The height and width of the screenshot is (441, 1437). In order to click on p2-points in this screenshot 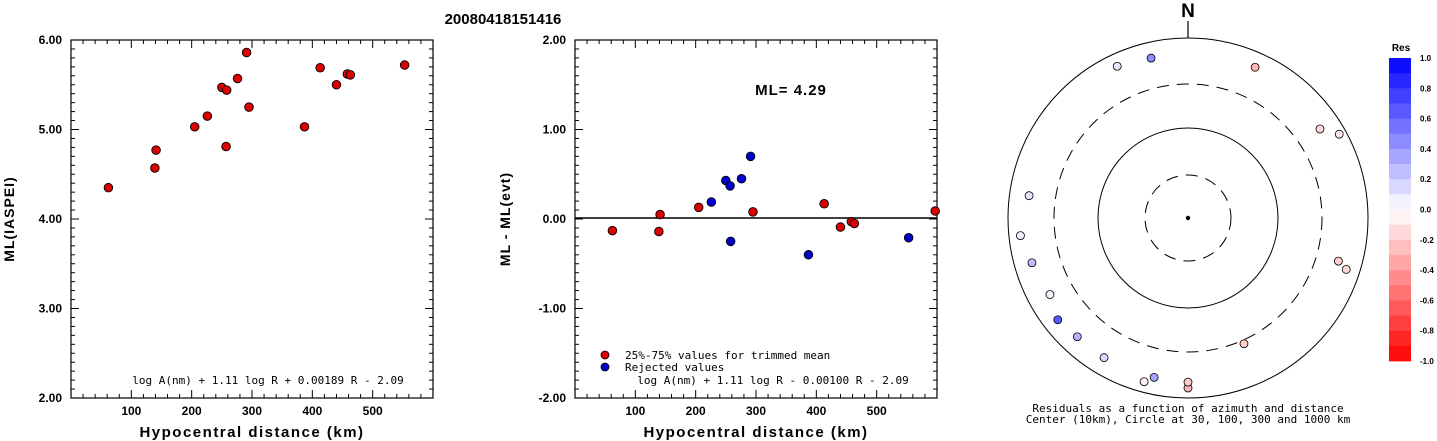, I will do `click(773, 205)`.